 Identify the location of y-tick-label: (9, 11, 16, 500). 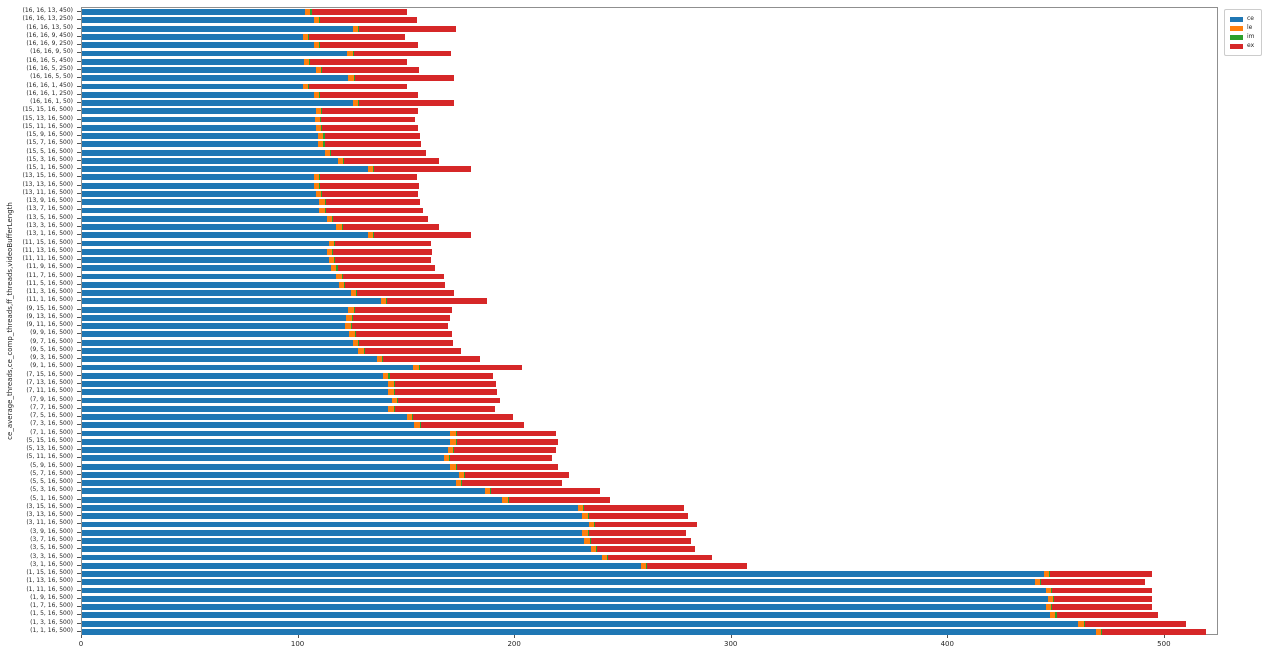
(49, 325).